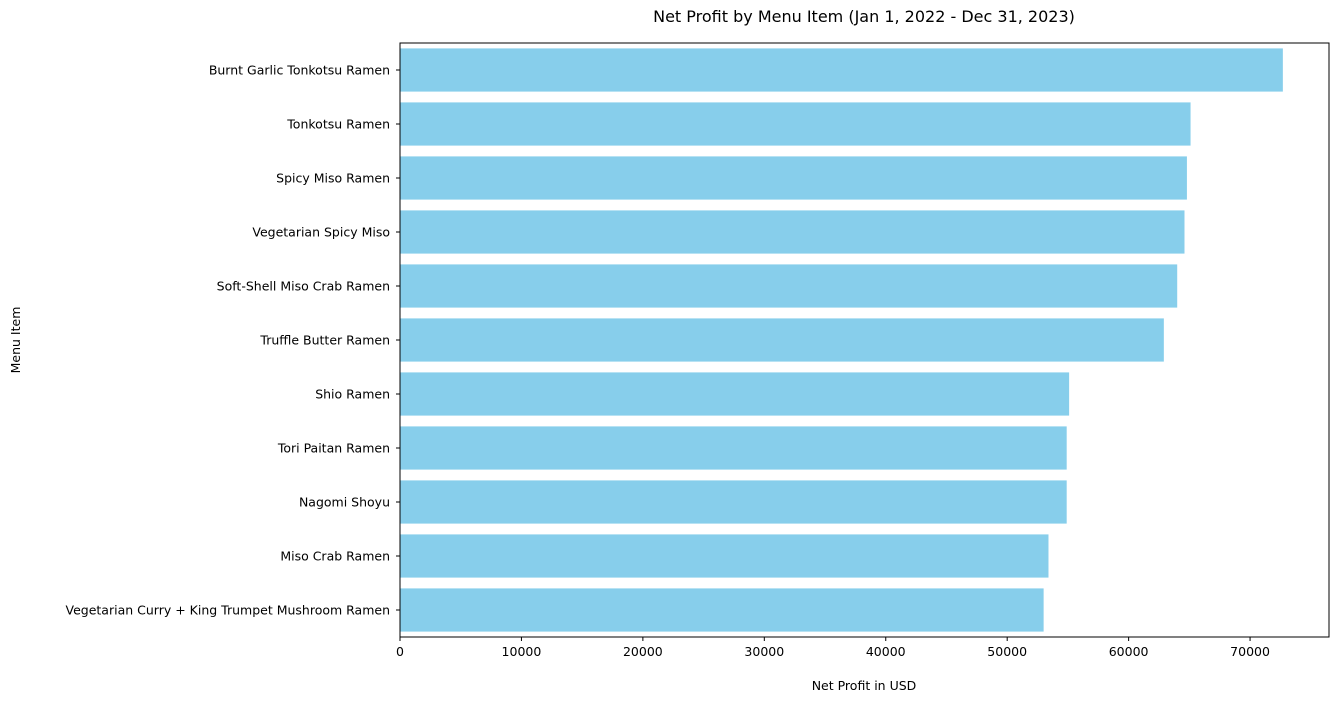  Describe the element at coordinates (764, 651) in the screenshot. I see `x-tick-label: 30000` at that location.